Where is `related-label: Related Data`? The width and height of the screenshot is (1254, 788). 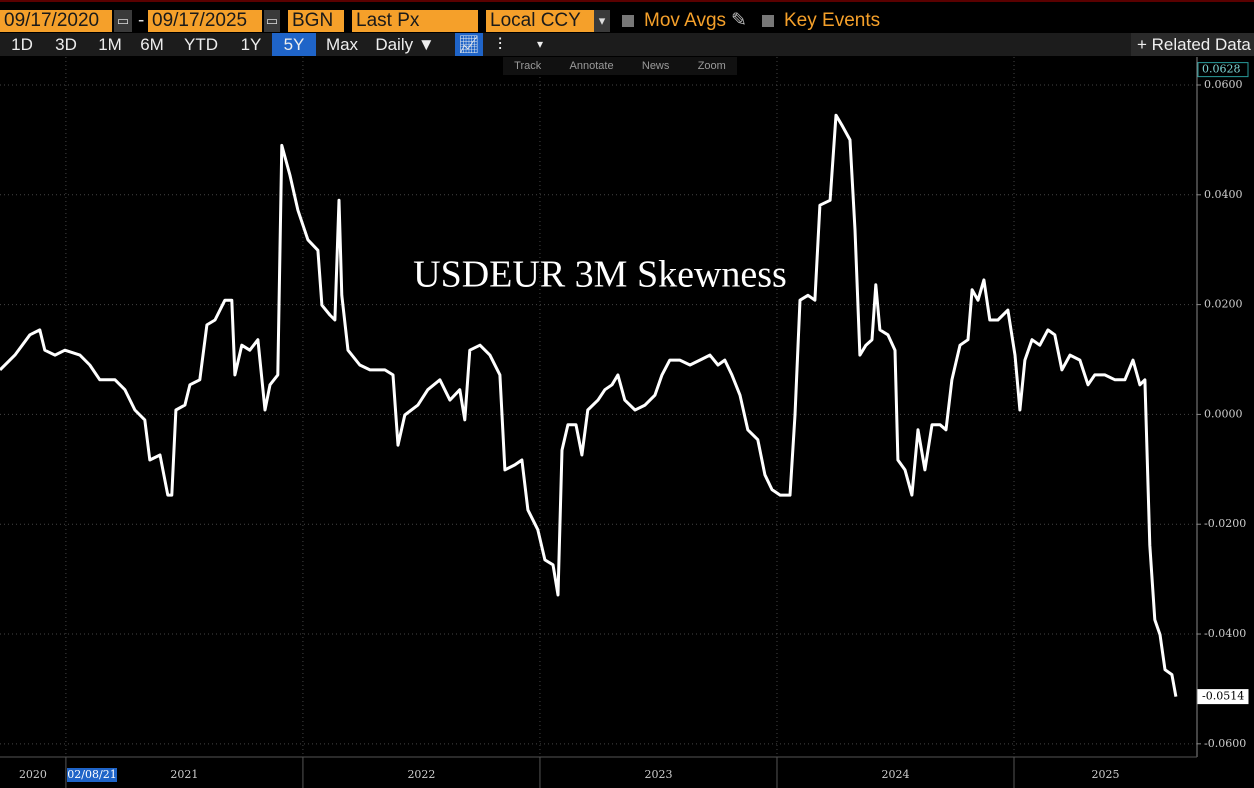 related-label: Related Data is located at coordinates (1201, 44).